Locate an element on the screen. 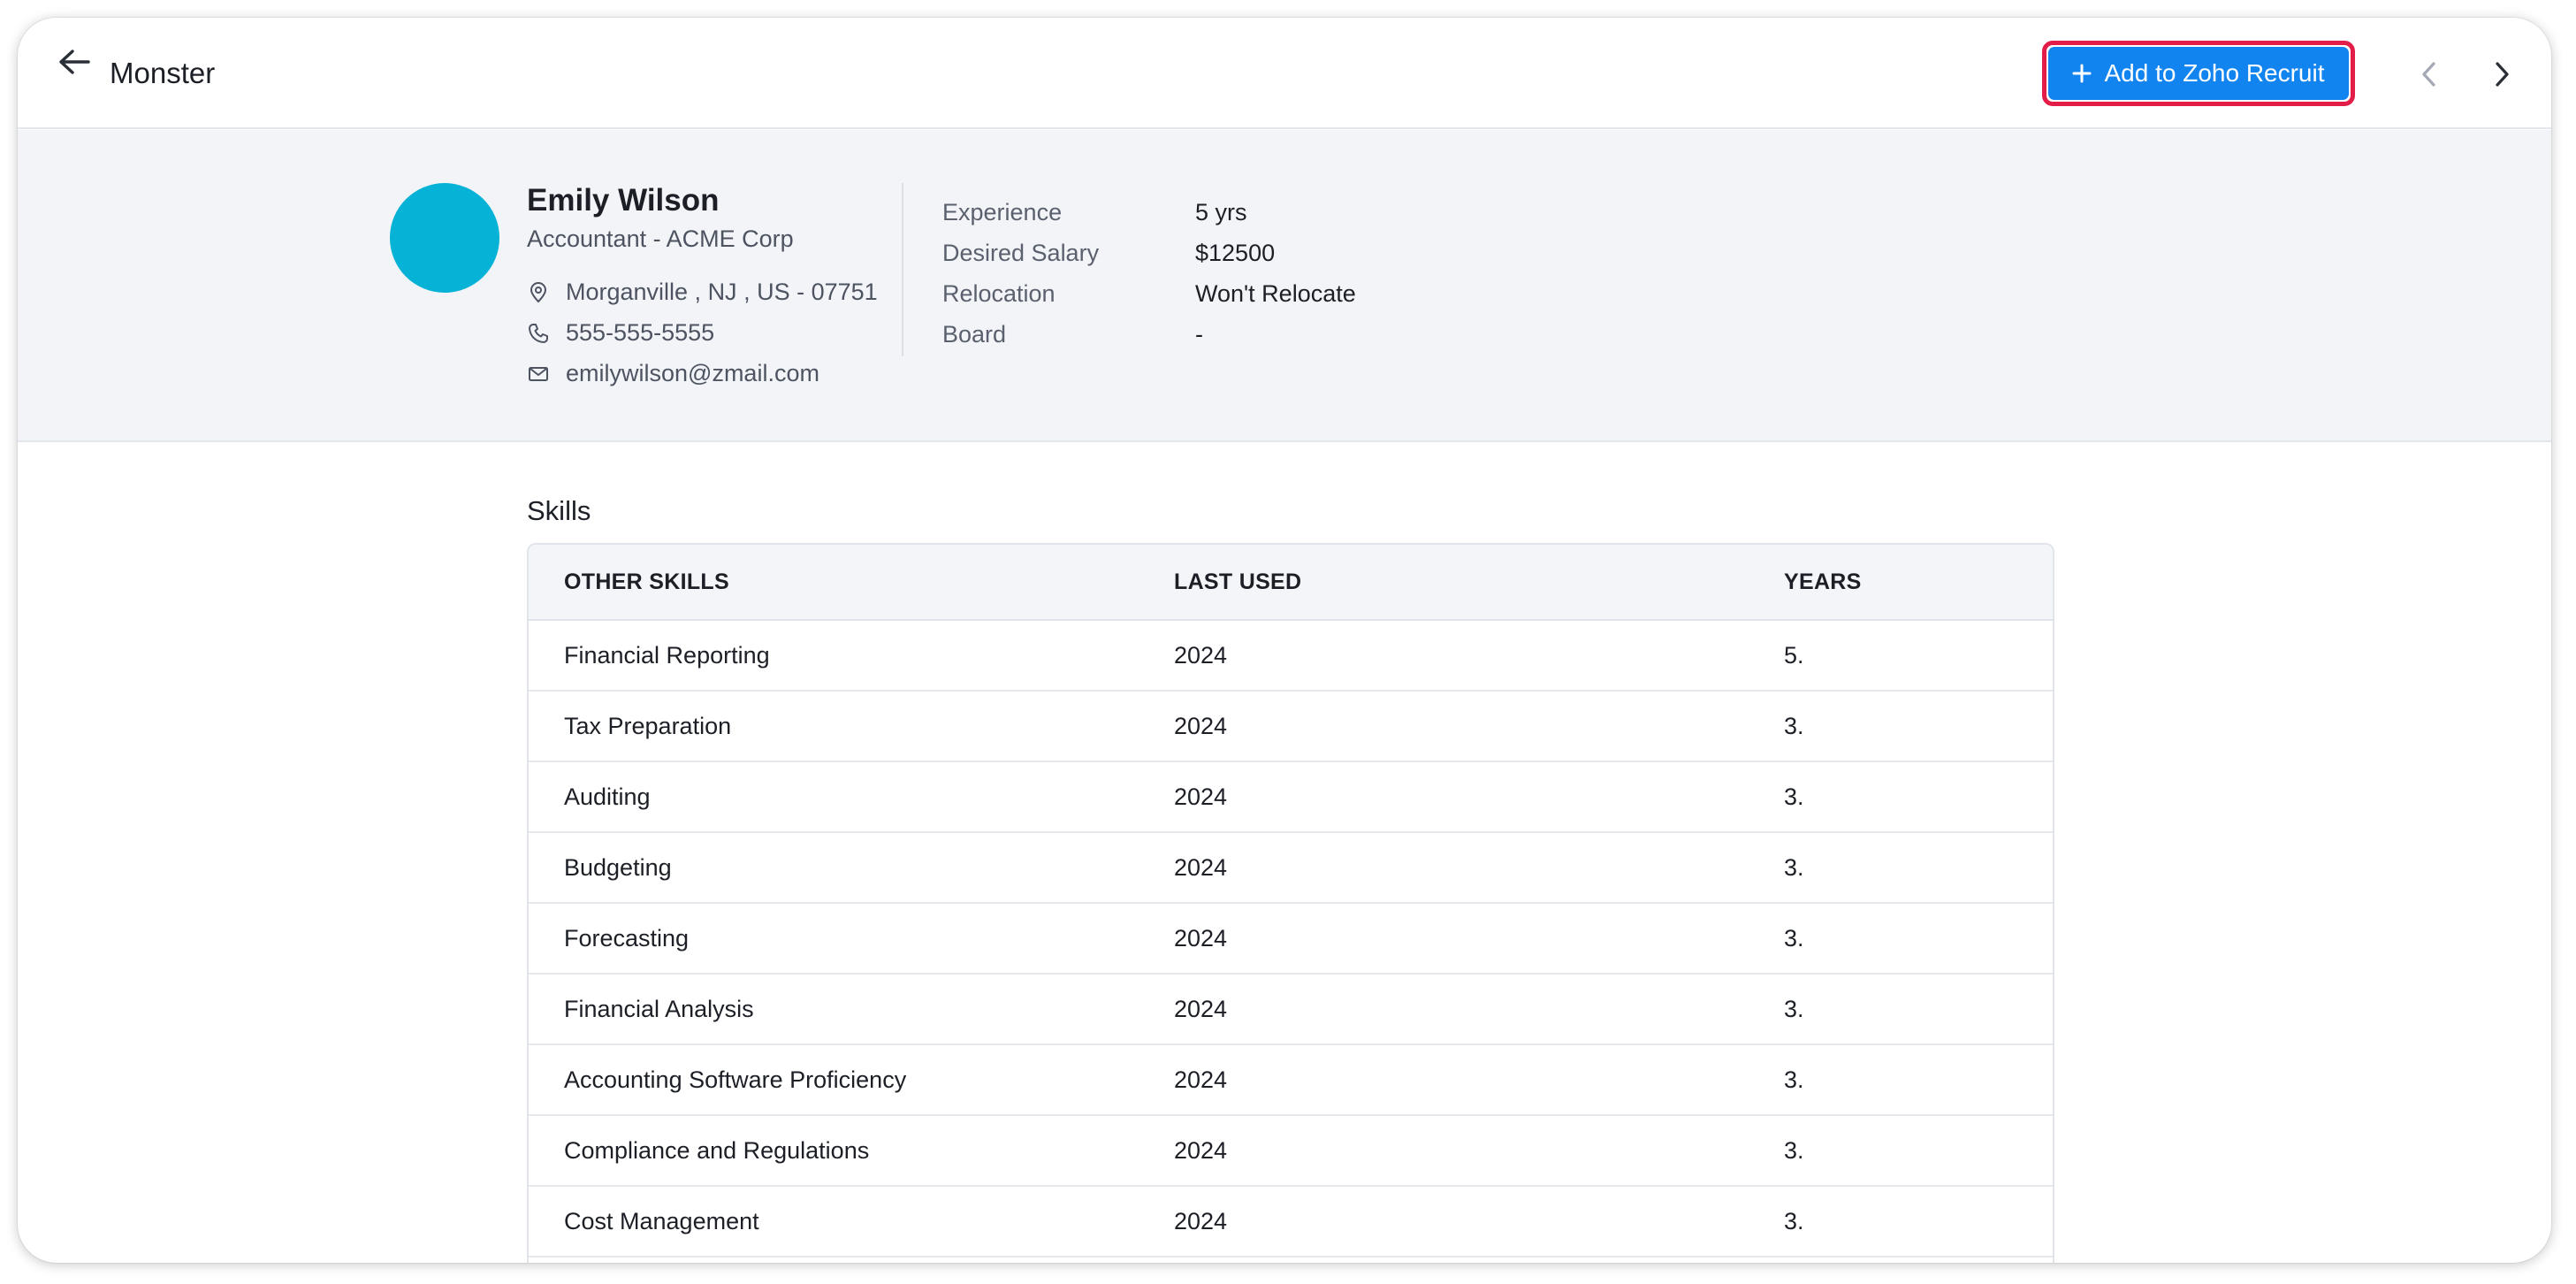 This screenshot has width=2576, height=1284. table-row: Forecasting 2024 3. is located at coordinates (1291, 939).